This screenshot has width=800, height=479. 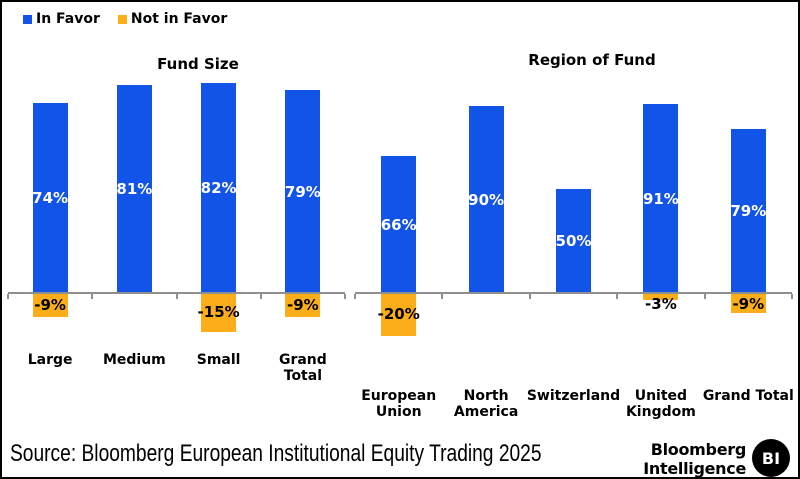 What do you see at coordinates (660, 404) in the screenshot?
I see `category-label: United Kingdom` at bounding box center [660, 404].